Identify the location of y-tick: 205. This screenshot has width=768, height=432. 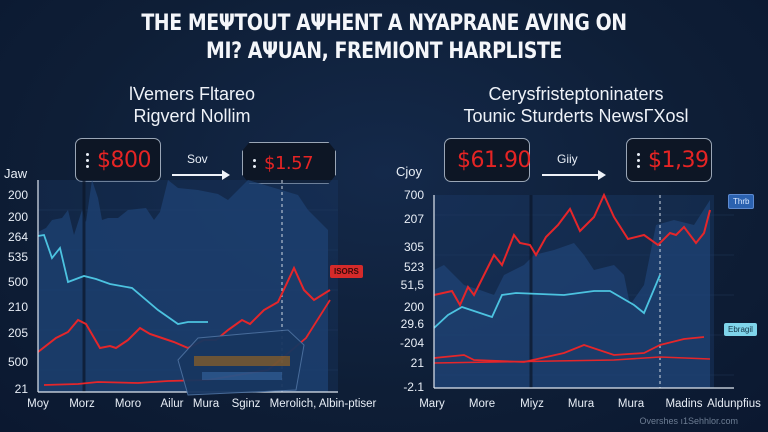
(17, 333).